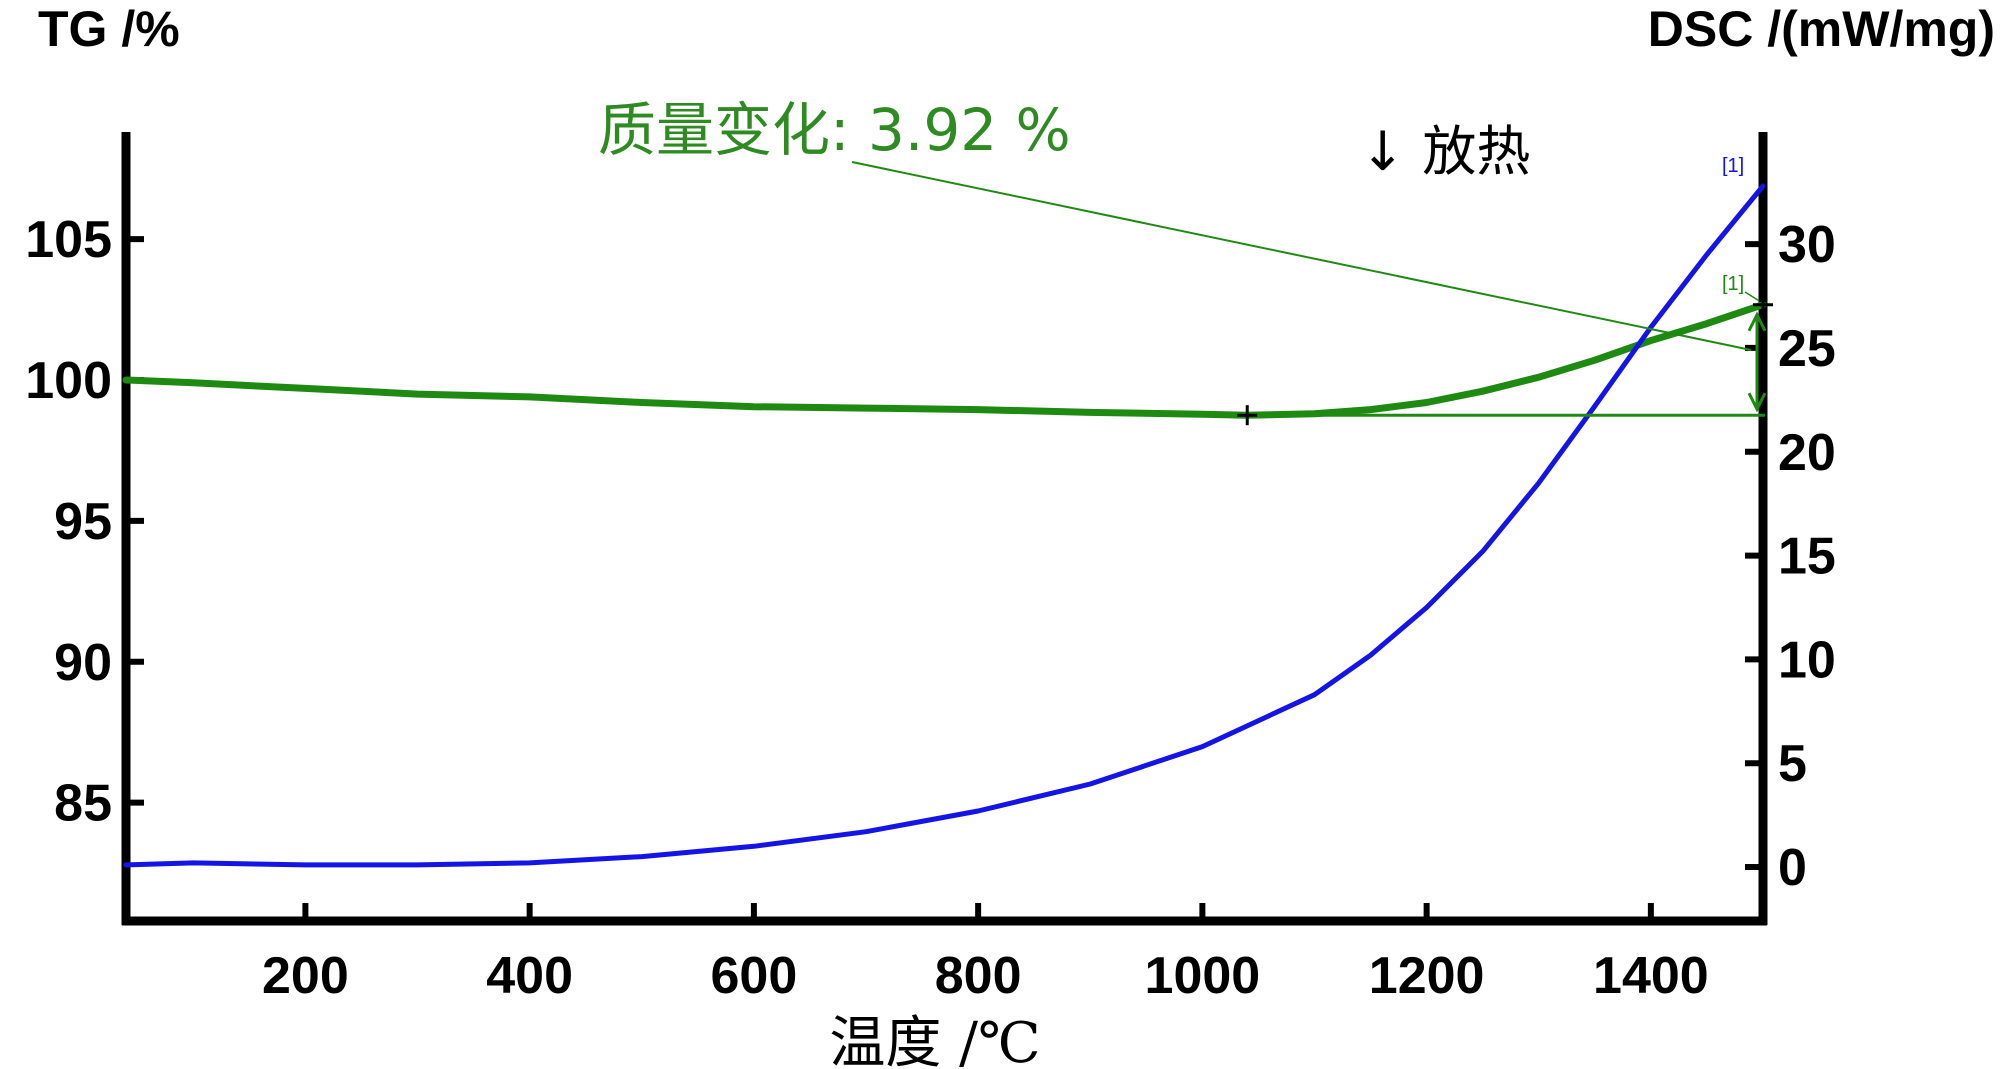 This screenshot has width=2000, height=1069. I want to click on right-tick-label-0: 0, so click(1792, 868).